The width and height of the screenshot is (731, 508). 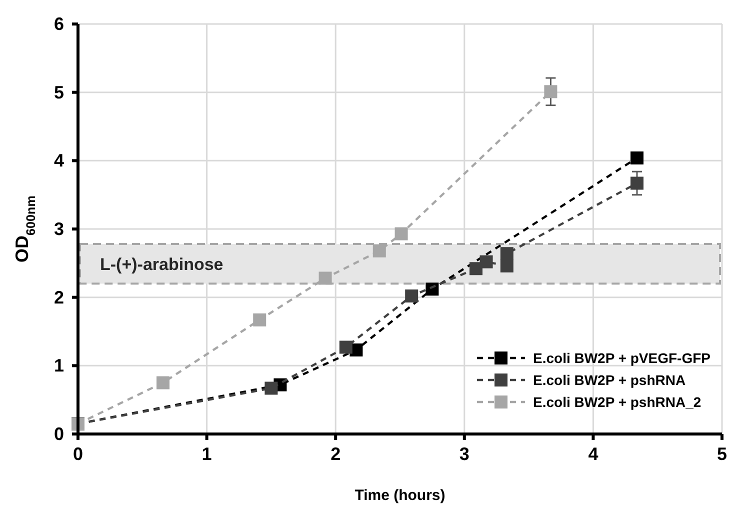 What do you see at coordinates (207, 454) in the screenshot?
I see `x-tick-label: 1` at bounding box center [207, 454].